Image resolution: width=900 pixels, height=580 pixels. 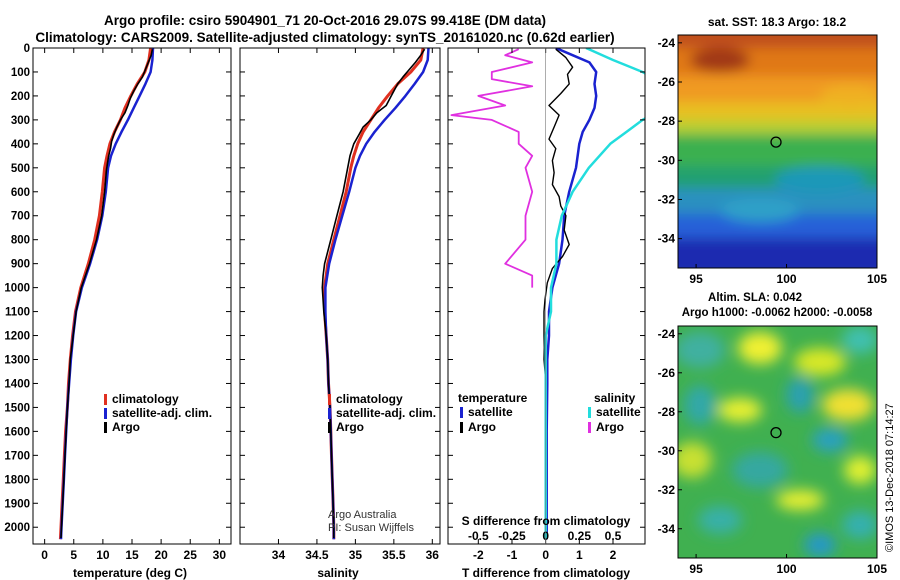 What do you see at coordinates (667, 529) in the screenshot?
I see `sla-lat-label: -34` at bounding box center [667, 529].